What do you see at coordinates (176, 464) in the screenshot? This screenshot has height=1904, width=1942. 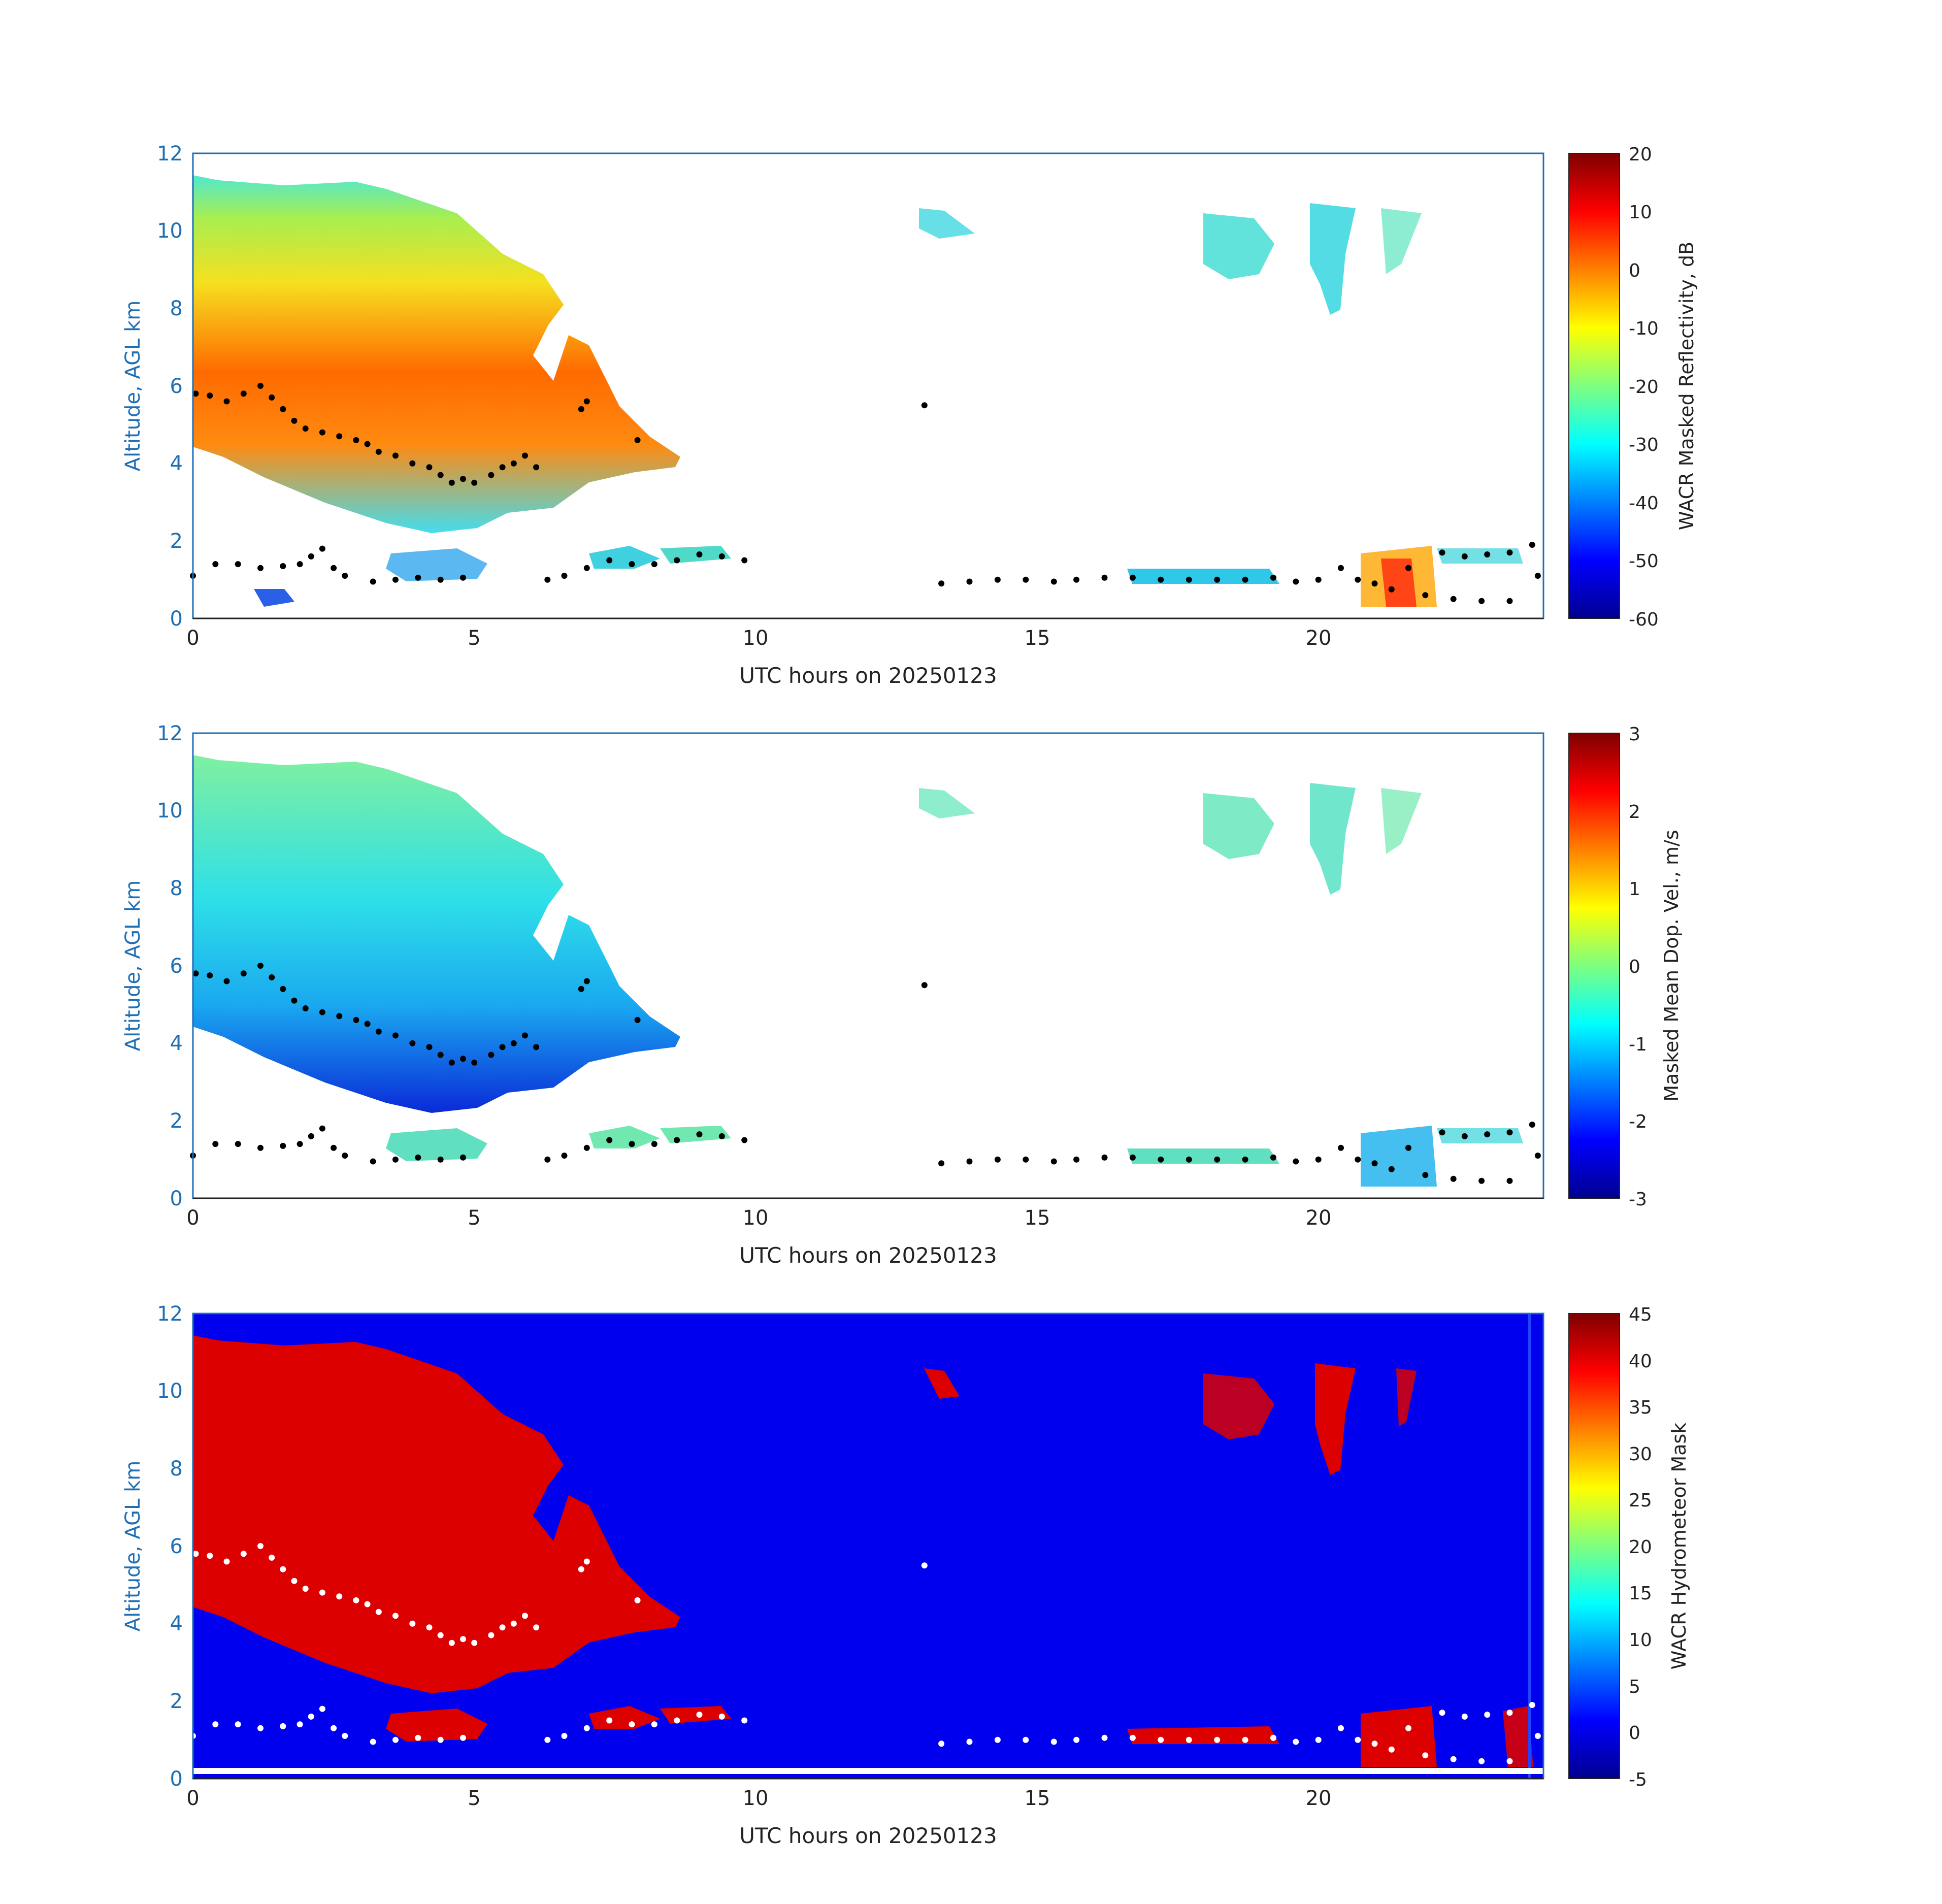 I see `refl-y-tick: 4` at bounding box center [176, 464].